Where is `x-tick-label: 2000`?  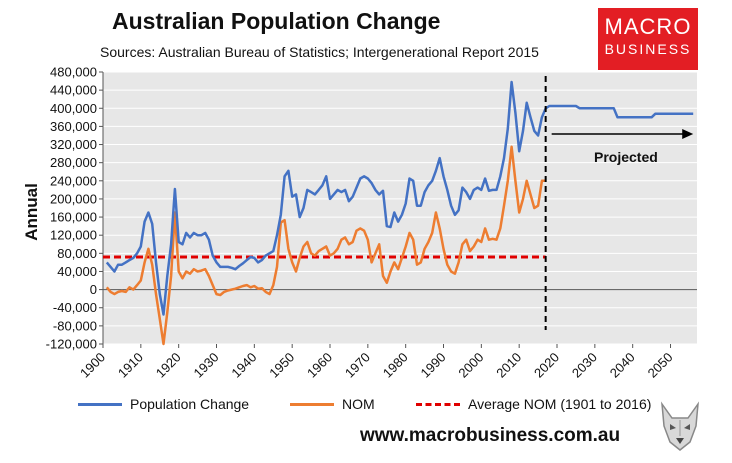
x-tick-label: 2000 is located at coordinates (470, 365).